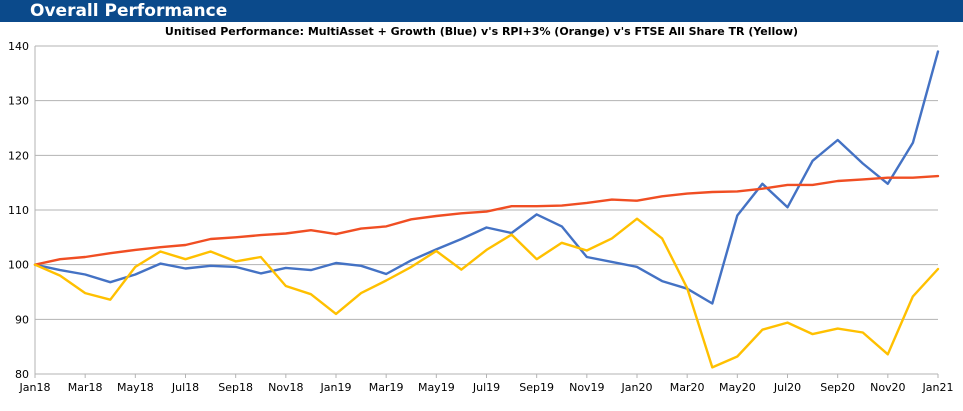  What do you see at coordinates (235, 387) in the screenshot?
I see `x-tick-label: Sep18` at bounding box center [235, 387].